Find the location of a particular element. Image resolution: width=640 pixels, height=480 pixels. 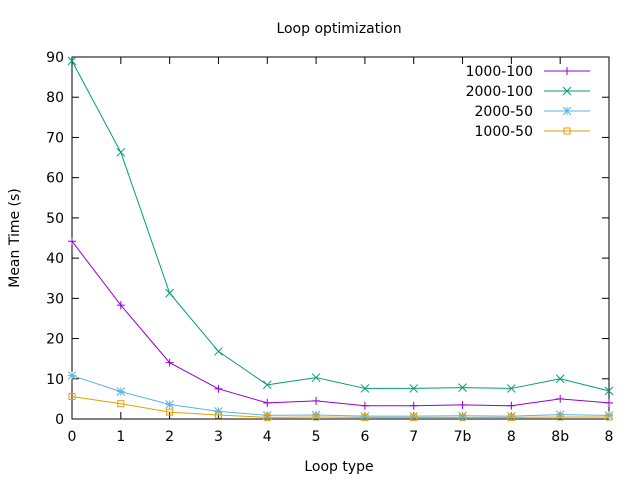

chart-title: Loop optimization is located at coordinates (338, 29).